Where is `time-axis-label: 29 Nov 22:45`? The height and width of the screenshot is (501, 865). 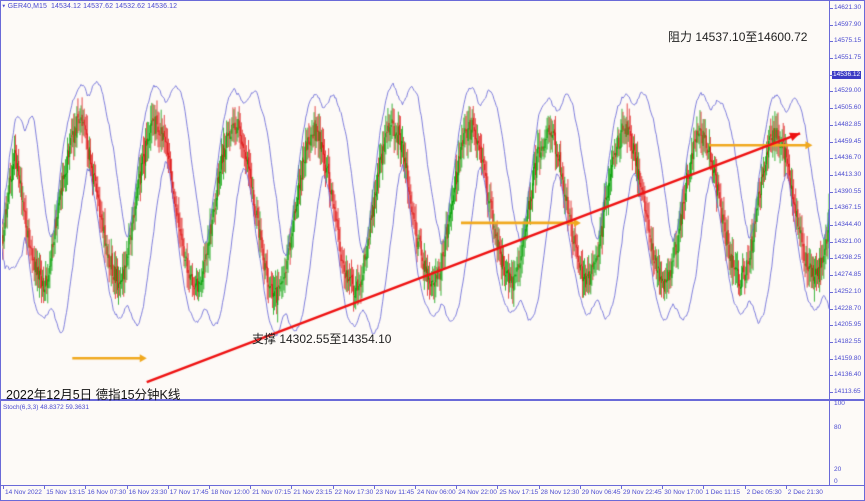
time-axis-label: 29 Nov 22:45 is located at coordinates (642, 492).